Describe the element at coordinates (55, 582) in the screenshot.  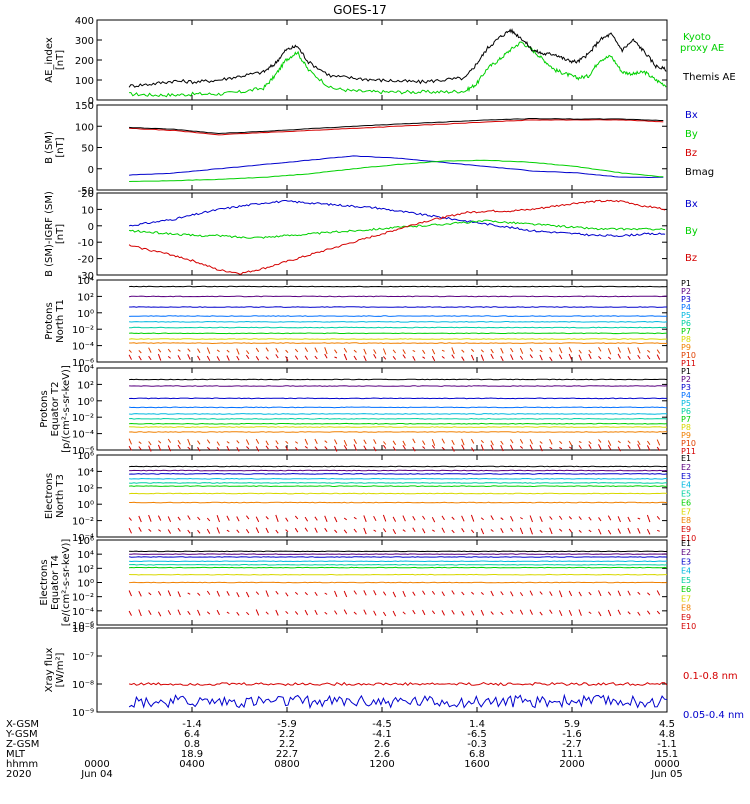
I see `y-axis-label: Equator T4` at that location.